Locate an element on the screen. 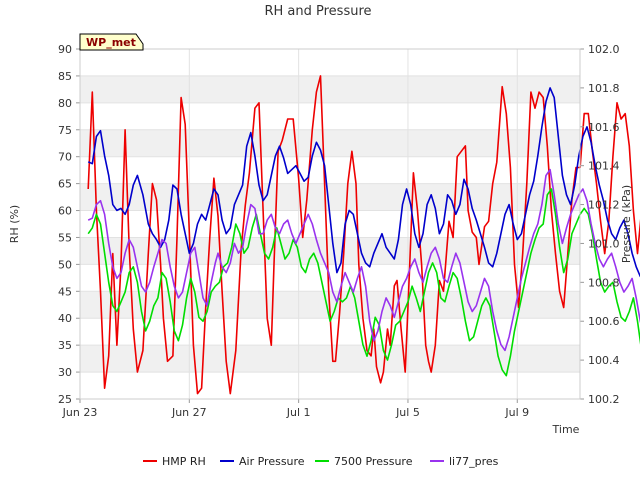  right-tick-label: 102.0 is located at coordinates (604, 49).